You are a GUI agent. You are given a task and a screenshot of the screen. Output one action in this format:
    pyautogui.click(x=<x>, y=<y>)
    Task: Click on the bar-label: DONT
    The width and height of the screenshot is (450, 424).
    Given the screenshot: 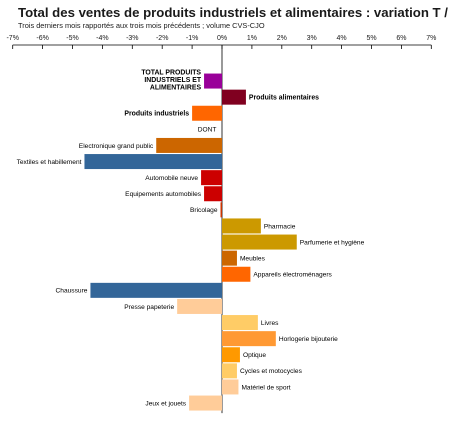 What is the action you would take?
    pyautogui.click(x=207, y=130)
    